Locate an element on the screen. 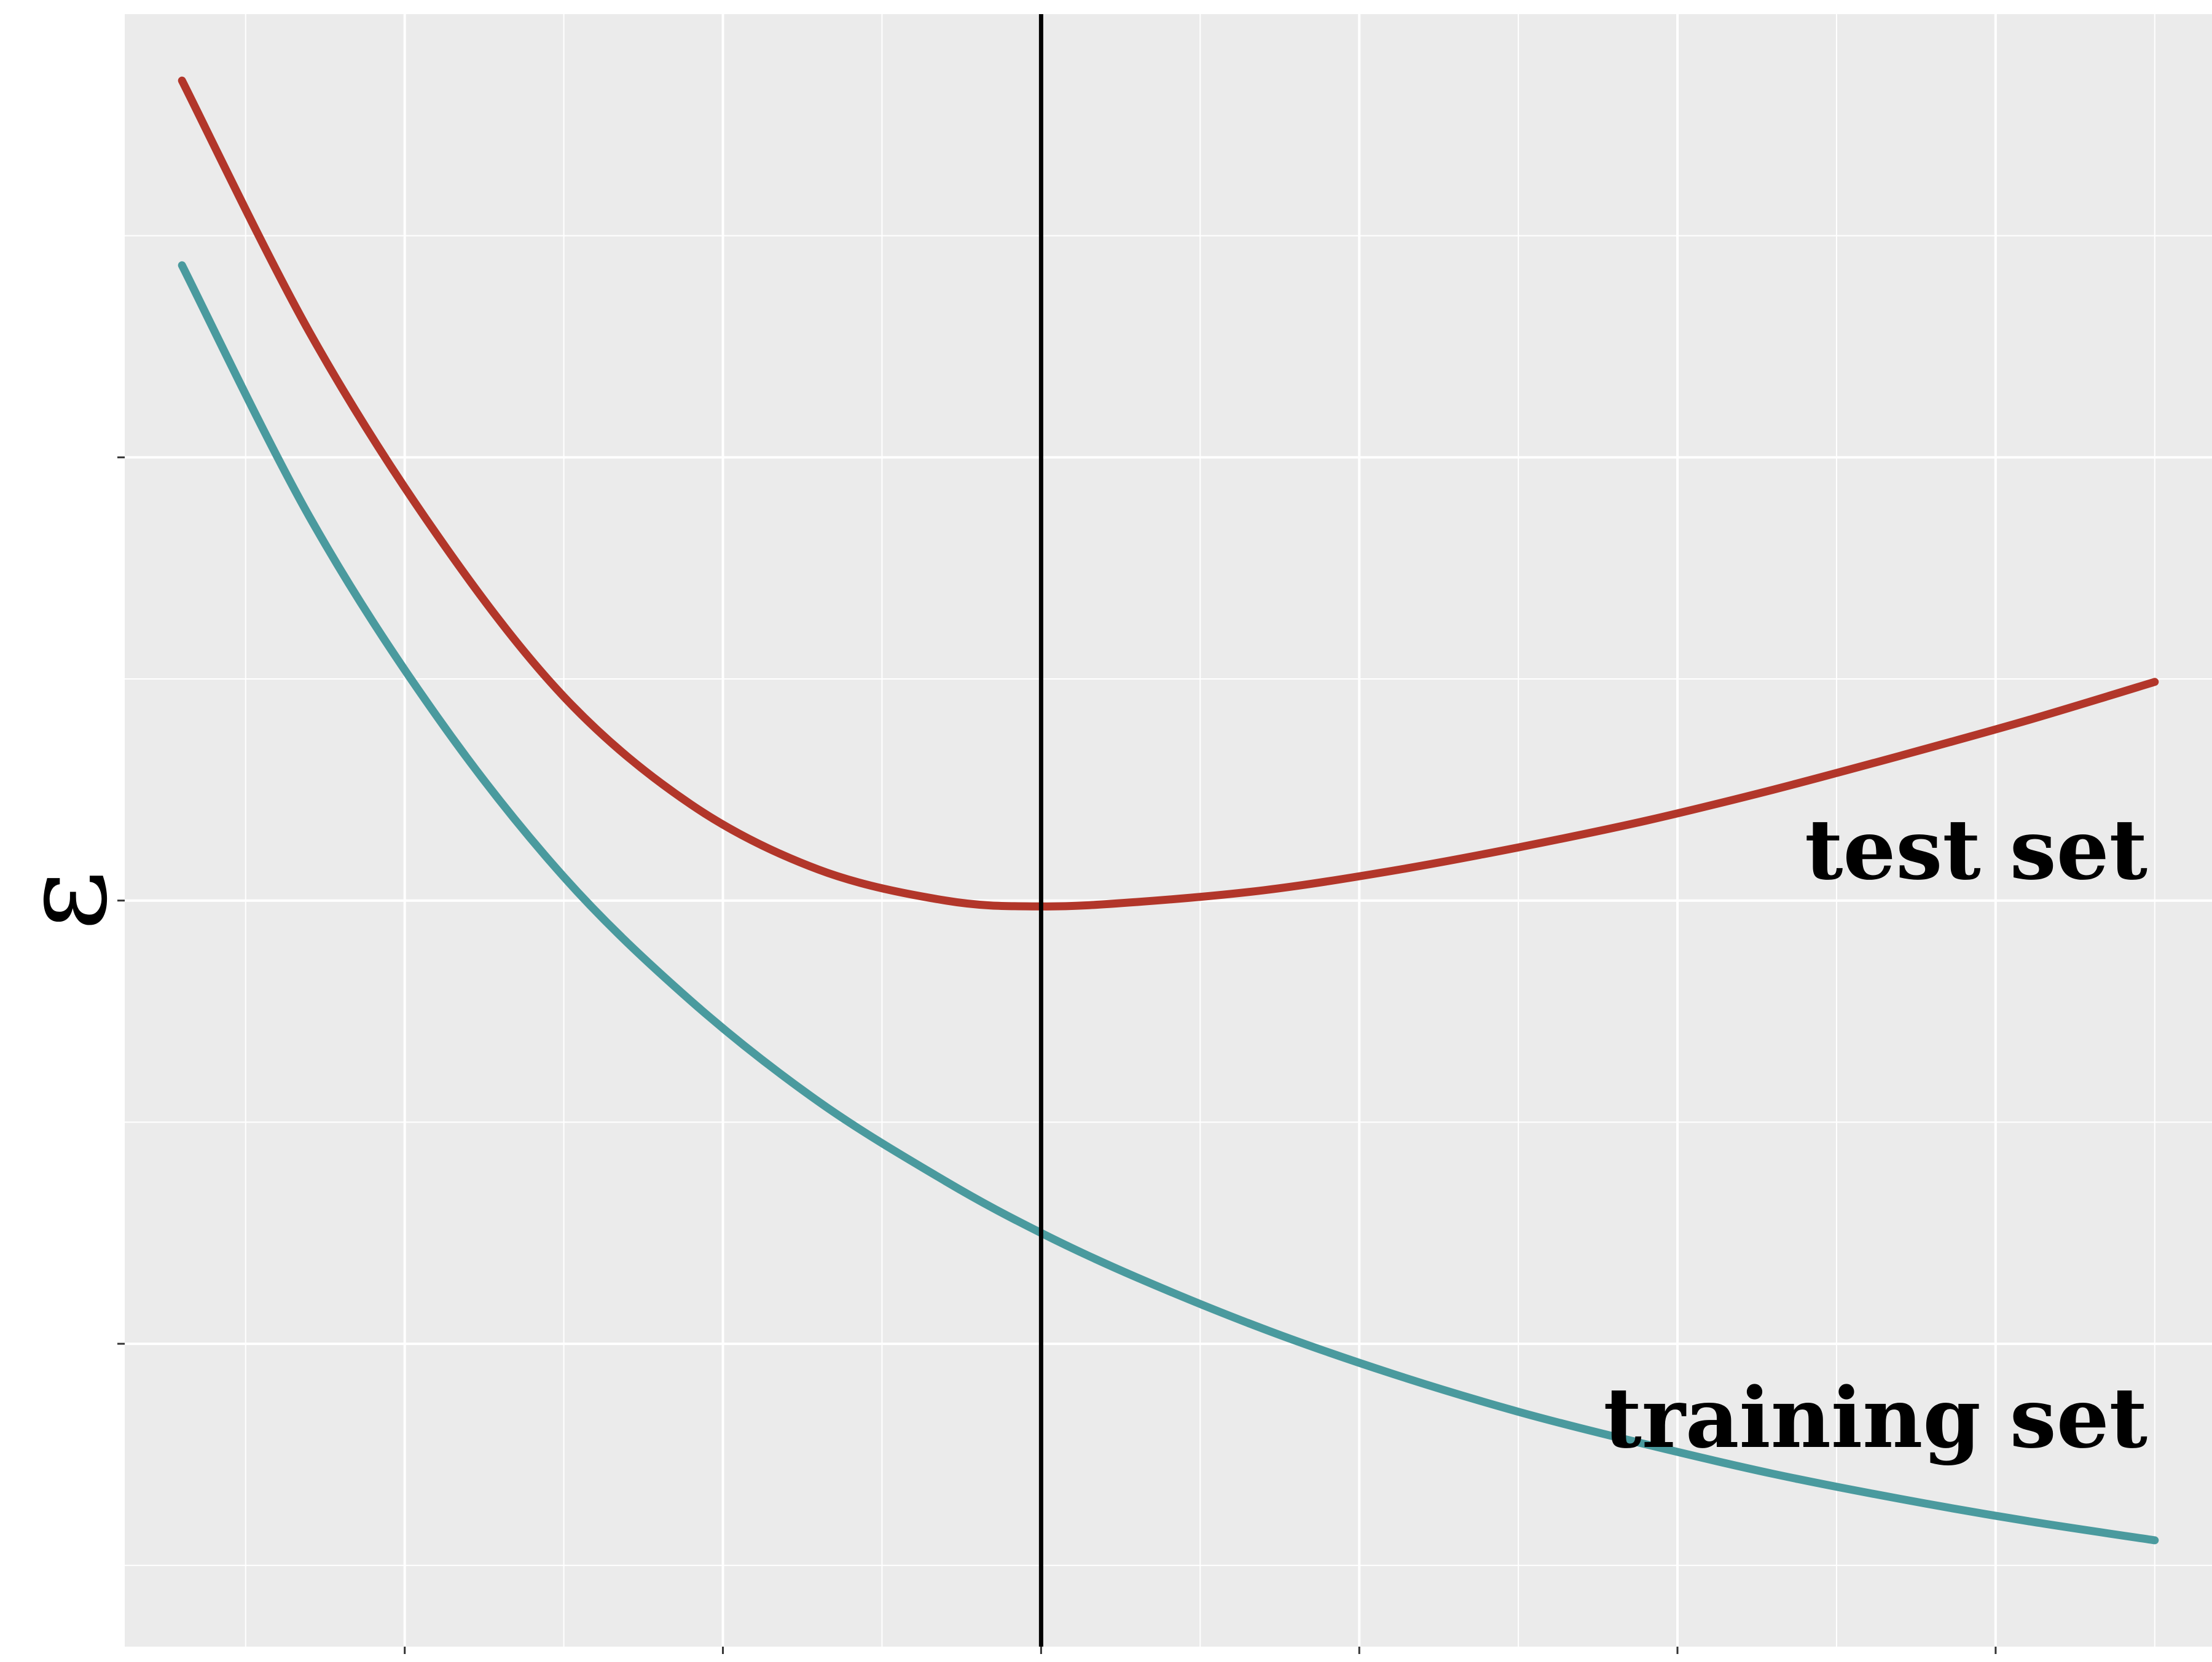 Image resolution: width=2212 pixels, height=1662 pixels. series-label-training-set: training set is located at coordinates (1875, 1418).